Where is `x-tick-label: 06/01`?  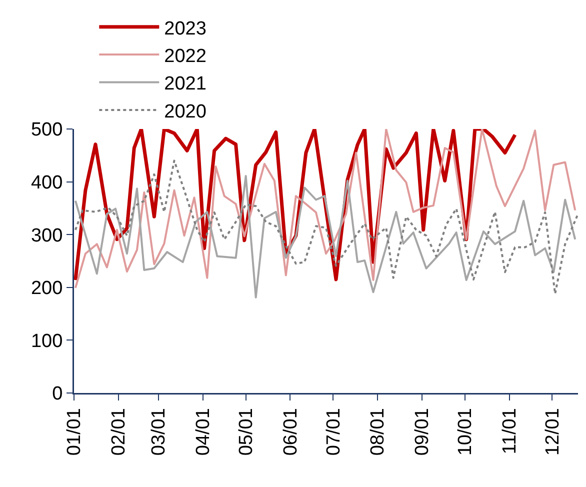
x-tick-label: 06/01 is located at coordinates (291, 432).